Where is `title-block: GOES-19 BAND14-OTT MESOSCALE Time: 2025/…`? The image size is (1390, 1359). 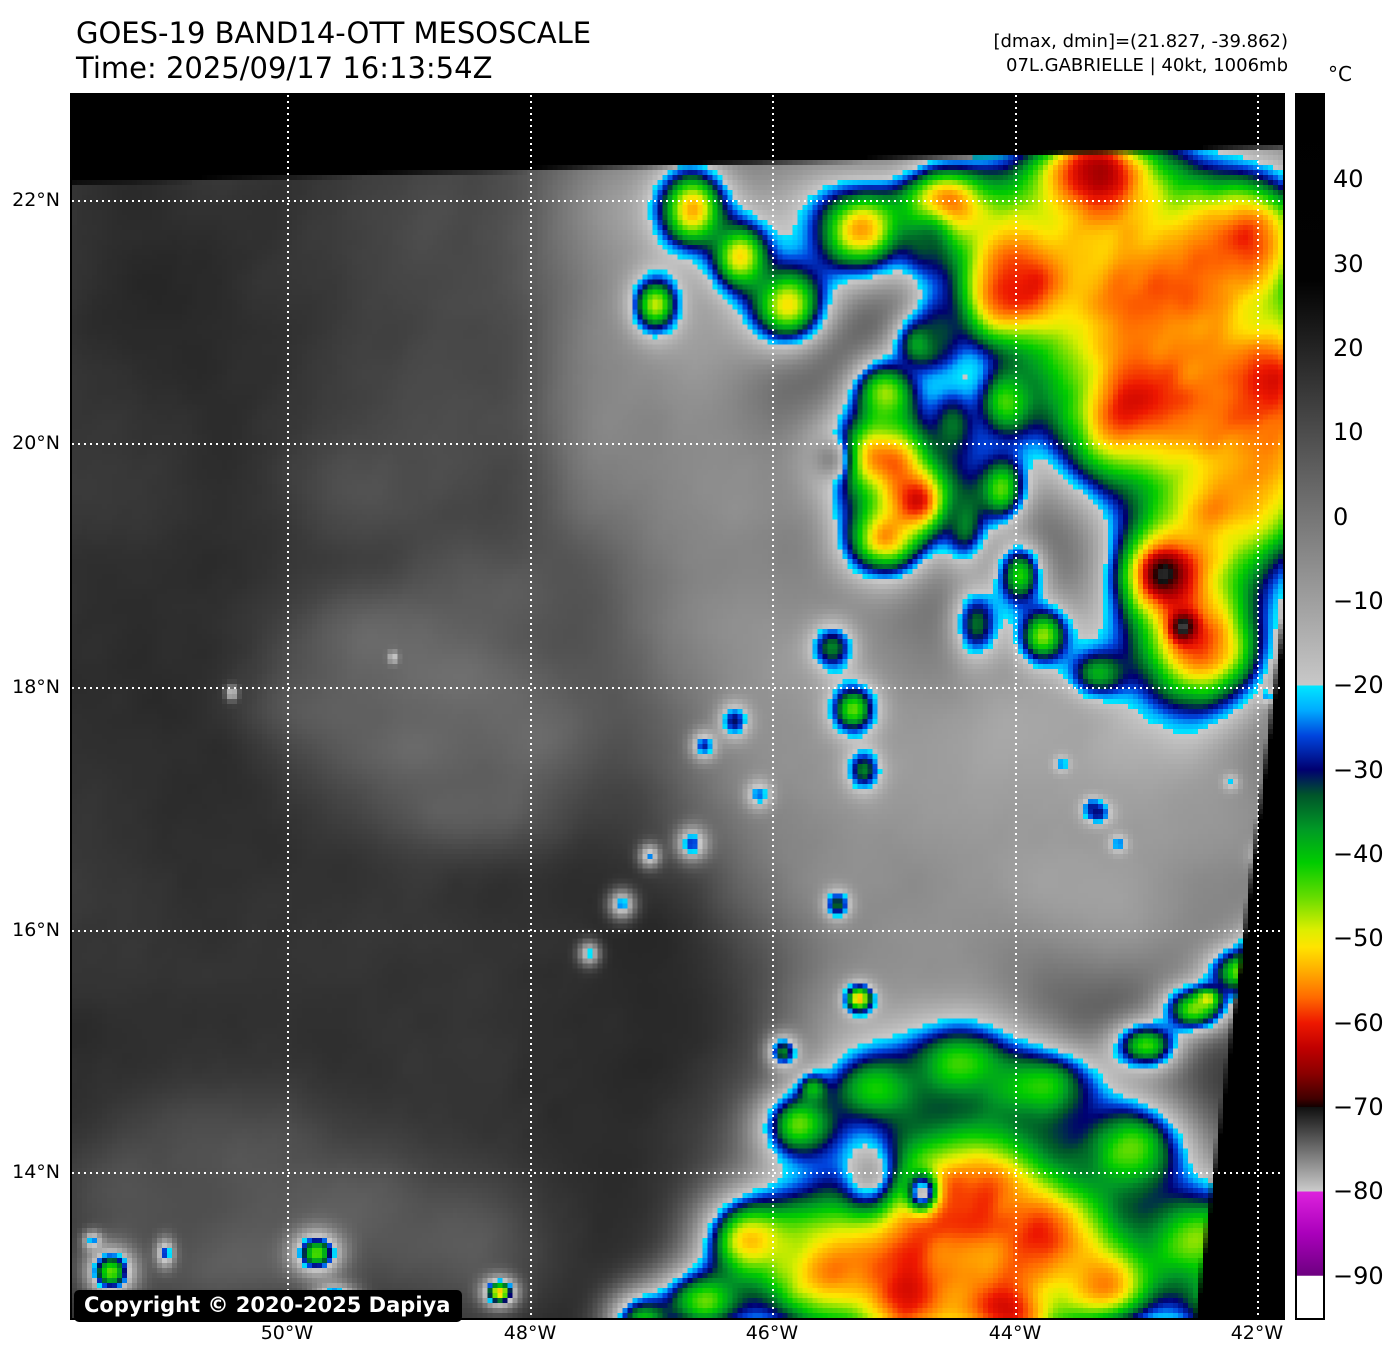
title-block: GOES-19 BAND14-OTT MESOSCALE Time: 2025/… is located at coordinates (333, 51).